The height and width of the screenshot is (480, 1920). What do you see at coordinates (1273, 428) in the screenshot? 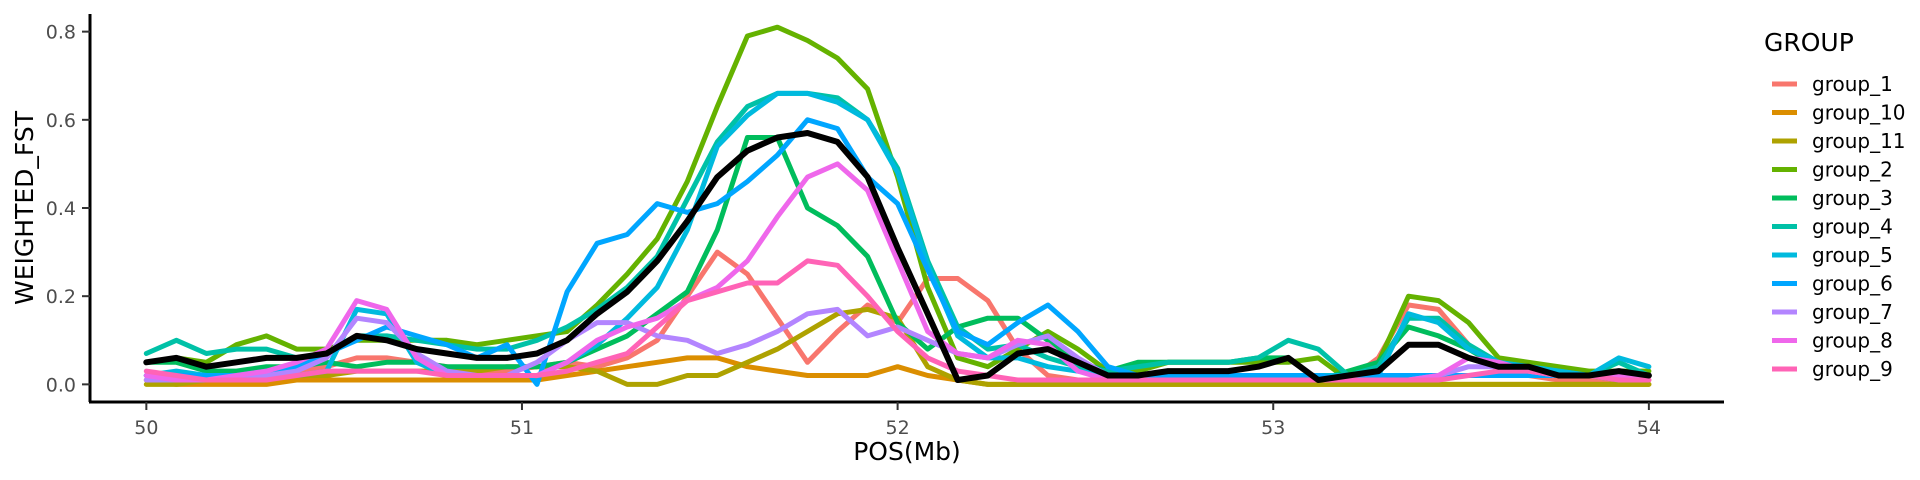
I see `x-tick-label: 53` at bounding box center [1273, 428].